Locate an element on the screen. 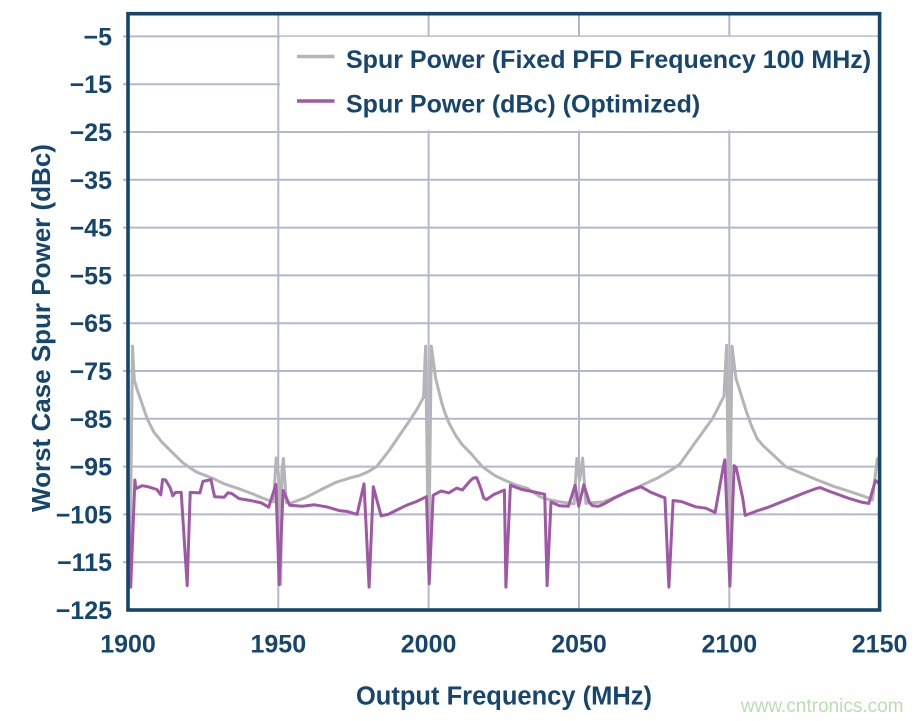  svg-text: 2100 is located at coordinates (729, 645).